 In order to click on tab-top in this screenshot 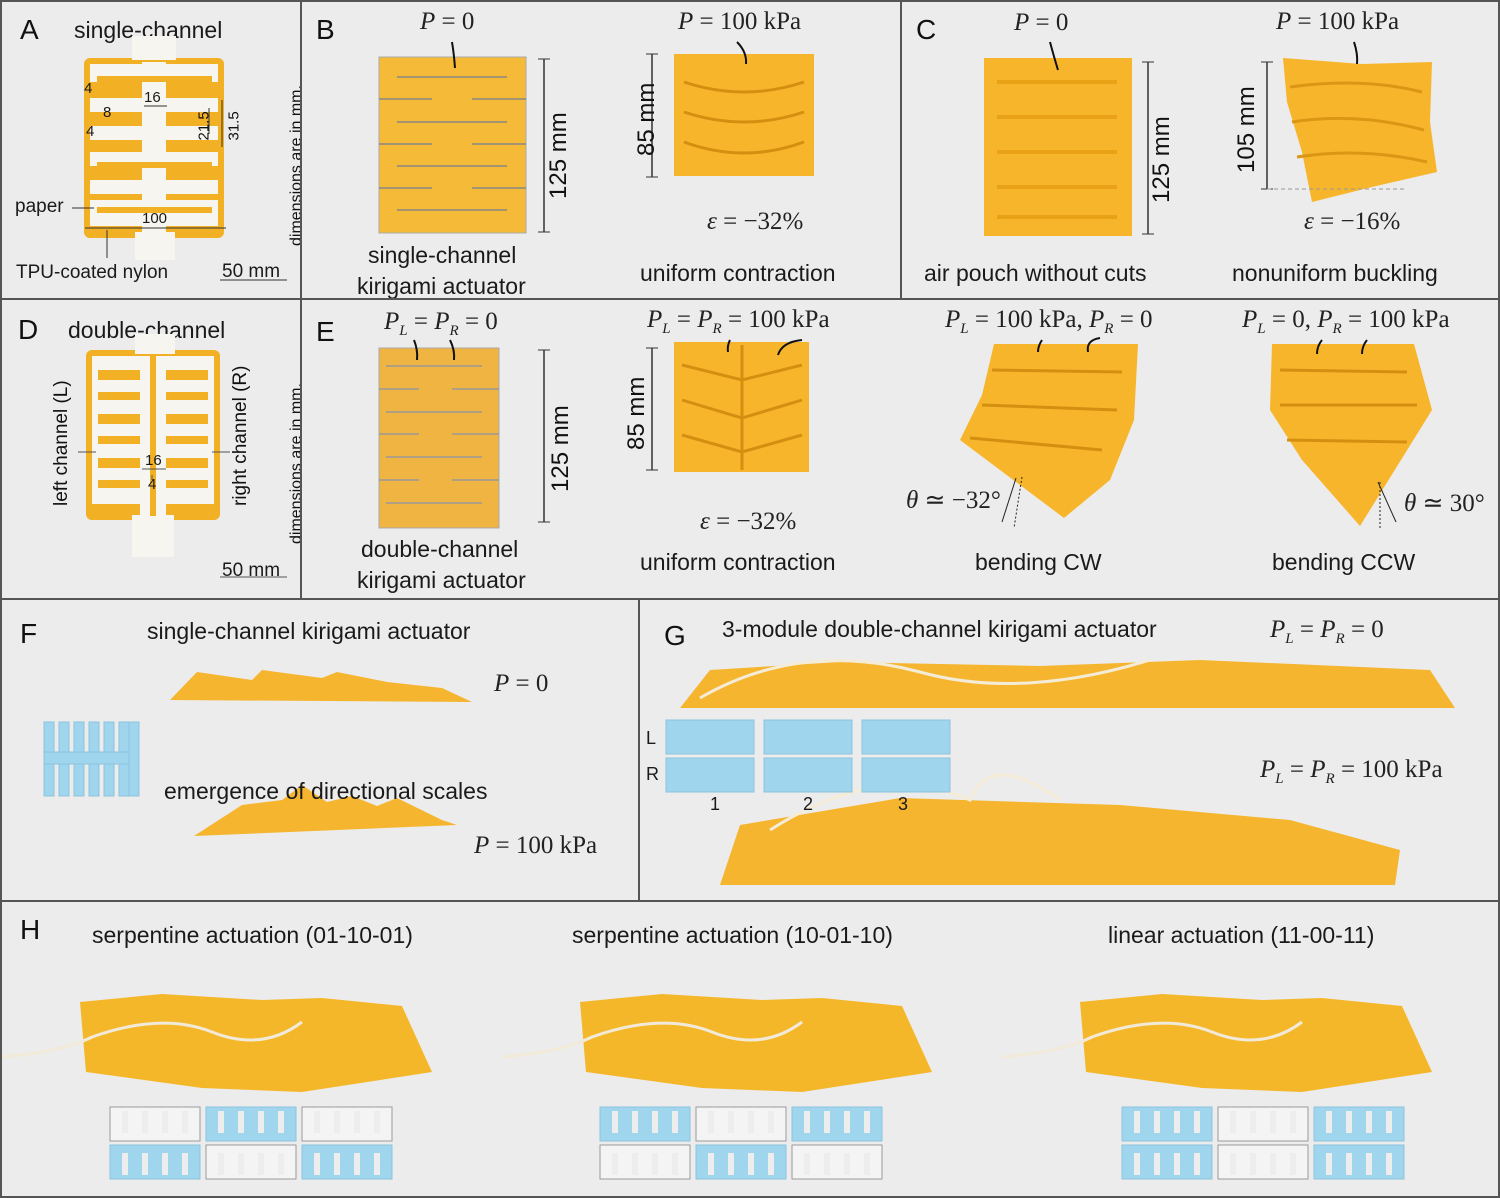, I will do `click(154, 48)`.